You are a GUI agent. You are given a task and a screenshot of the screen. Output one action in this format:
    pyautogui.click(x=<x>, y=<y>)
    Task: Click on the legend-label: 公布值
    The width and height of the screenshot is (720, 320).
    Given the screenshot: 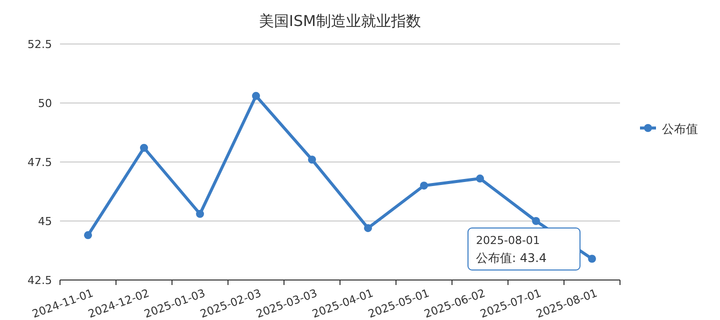 What is the action you would take?
    pyautogui.click(x=680, y=129)
    